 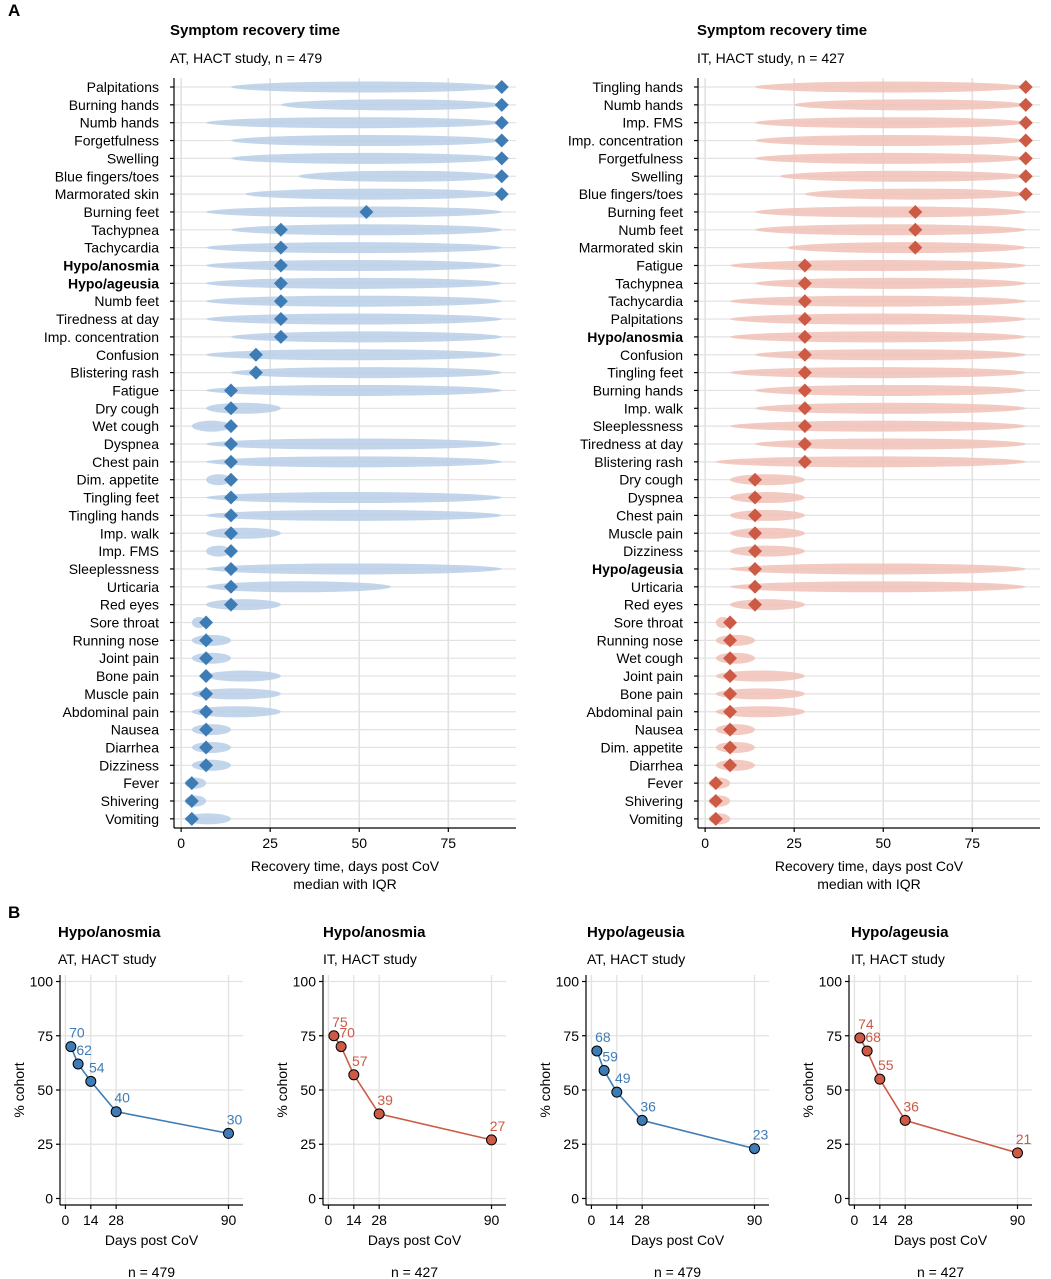 I want to click on data-label: 55, so click(x=886, y=1065).